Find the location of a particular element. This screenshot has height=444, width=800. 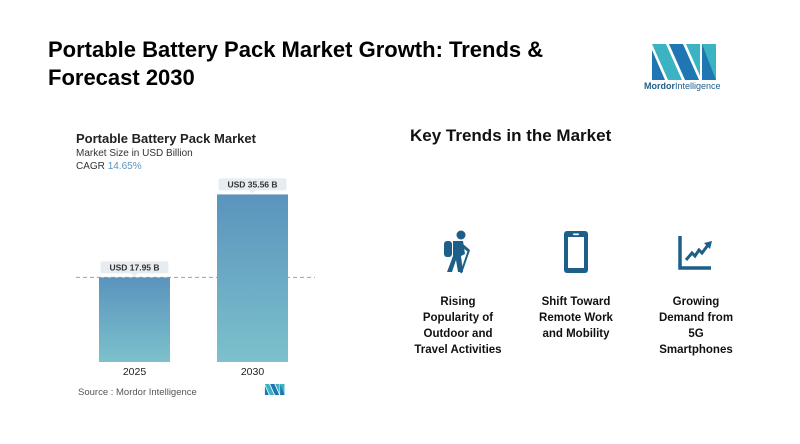

trend-label-line: Growing is located at coordinates (696, 302).